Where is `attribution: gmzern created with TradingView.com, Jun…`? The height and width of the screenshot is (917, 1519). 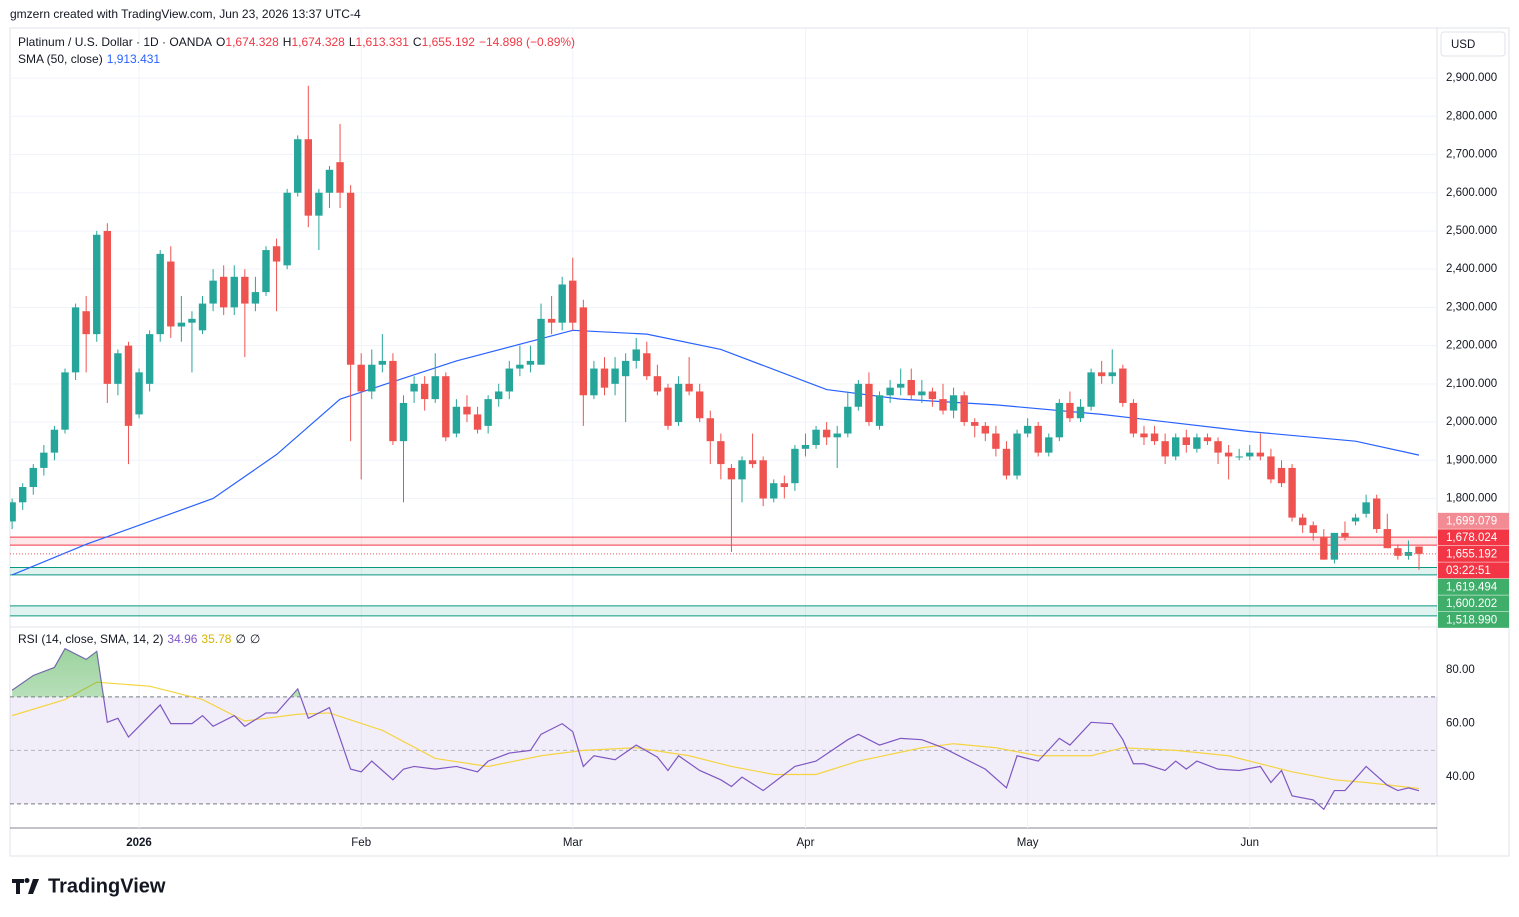
attribution: gmzern created with TradingView.com, Jun… is located at coordinates (185, 14).